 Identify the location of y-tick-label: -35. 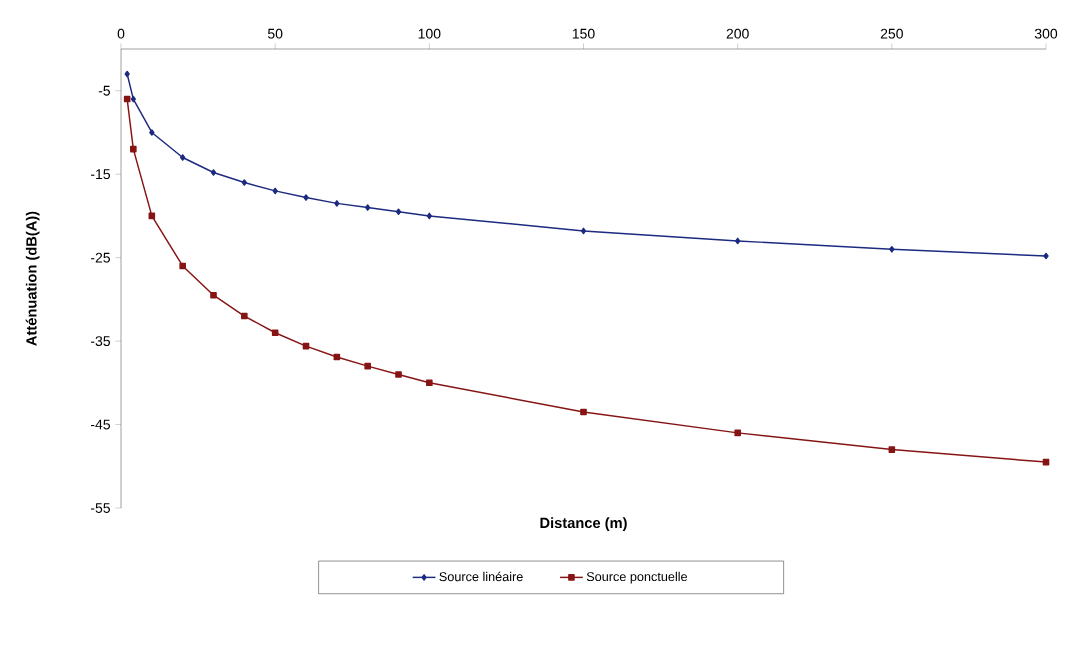
(100, 341).